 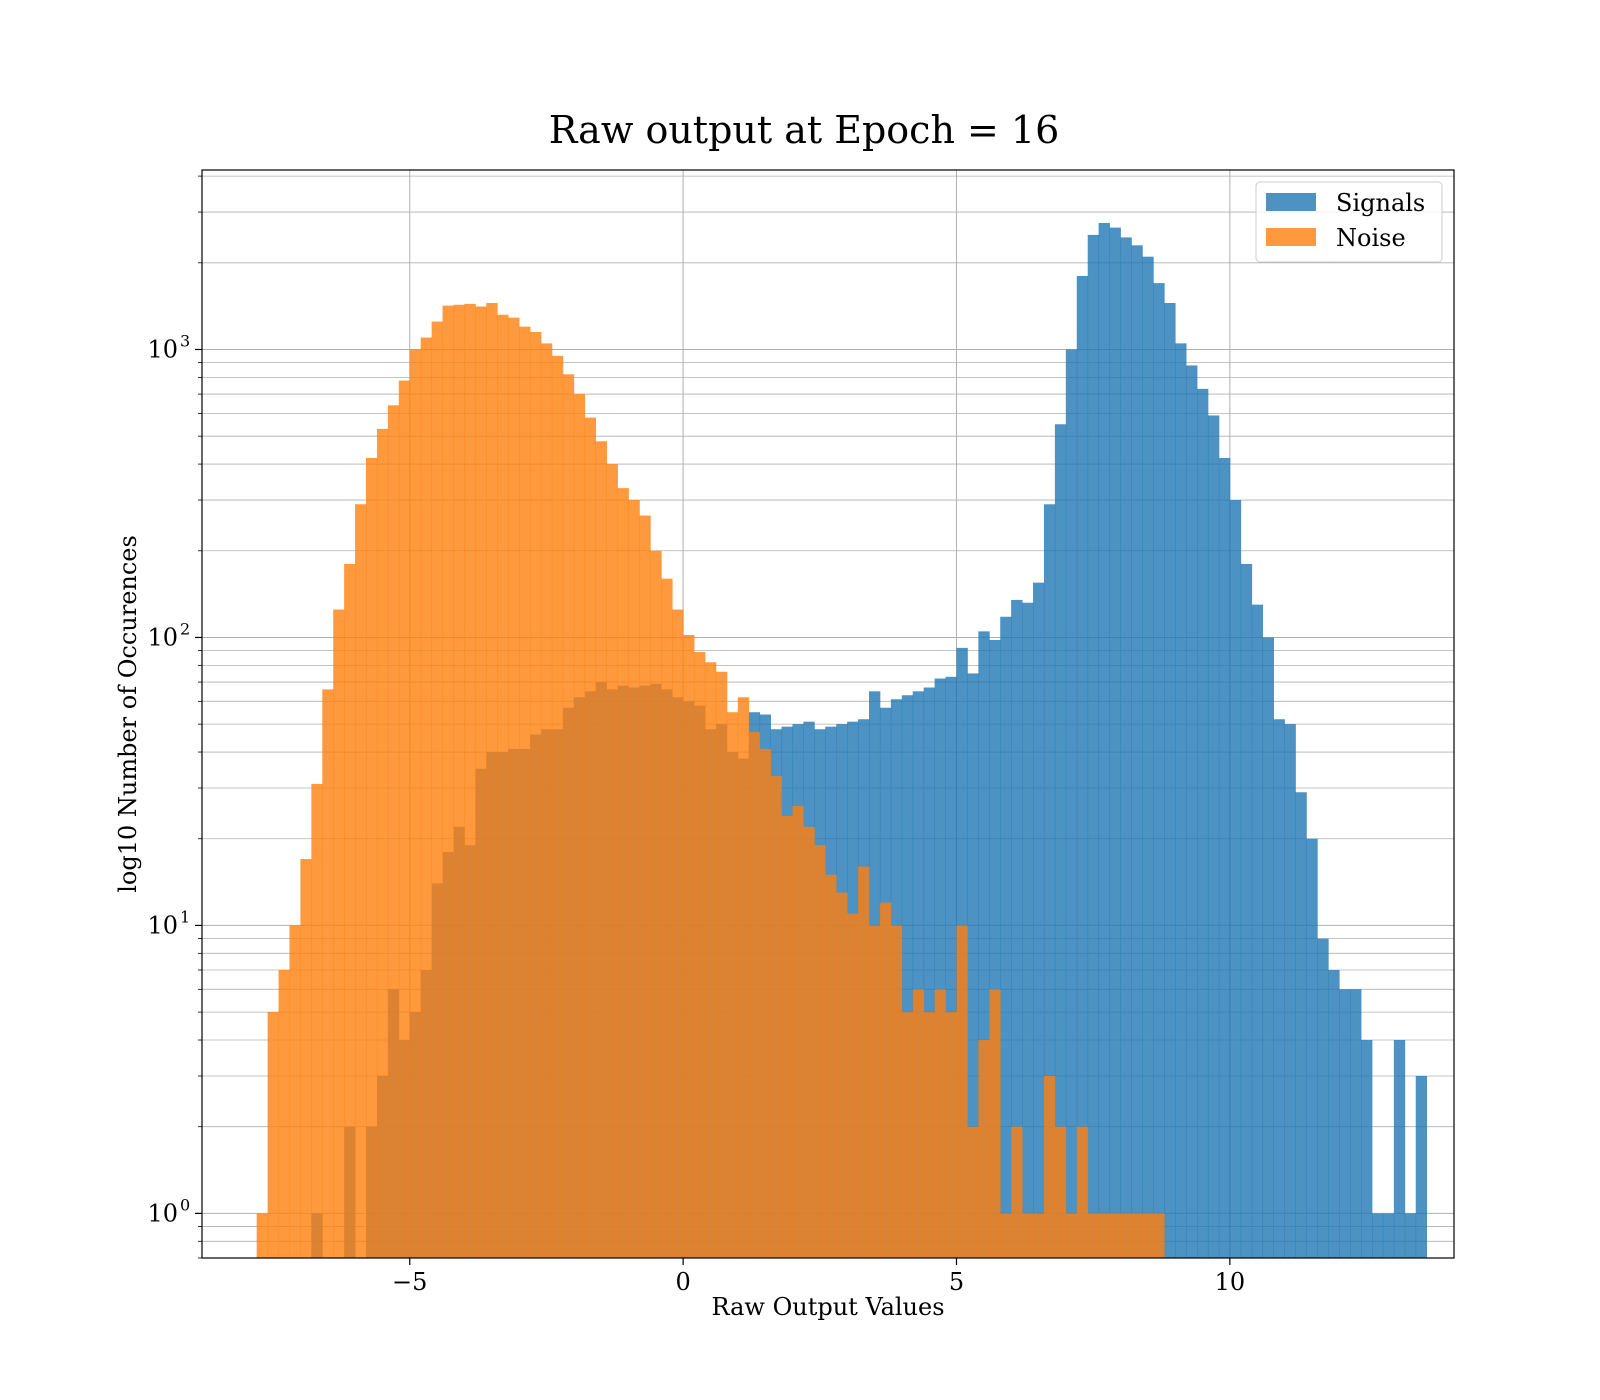 What do you see at coordinates (185, 628) in the screenshot?
I see `y-tick-label-exponent: 2` at bounding box center [185, 628].